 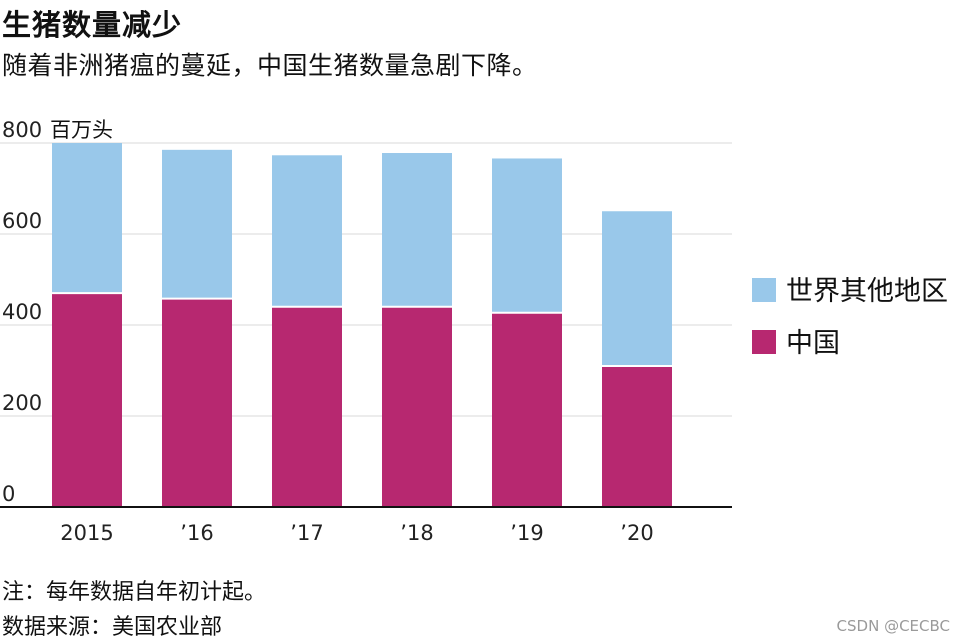 I want to click on legend-swatch-rest-of-world, so click(x=764, y=290).